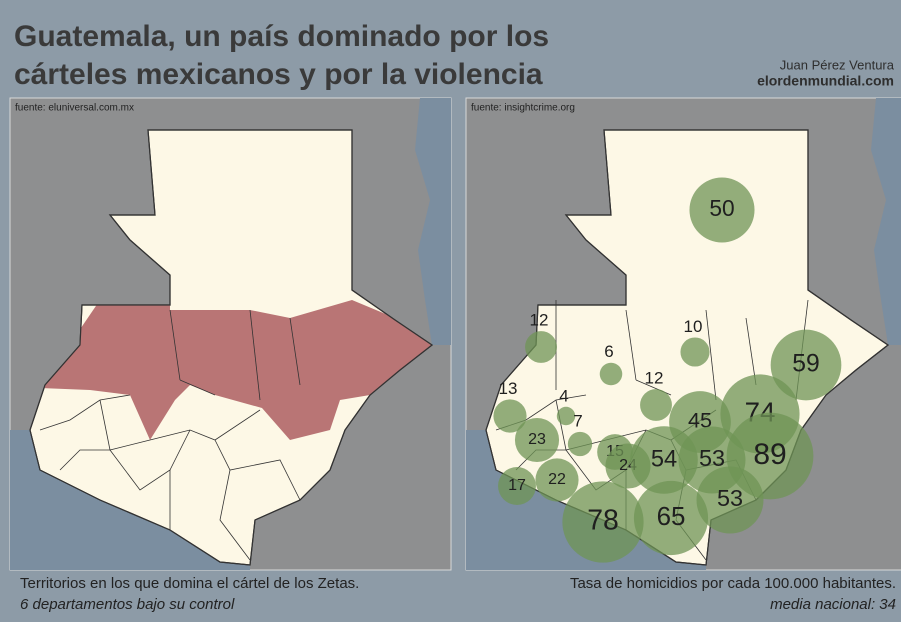 This screenshot has width=901, height=622. I want to click on bubble-label: 65, so click(671, 516).